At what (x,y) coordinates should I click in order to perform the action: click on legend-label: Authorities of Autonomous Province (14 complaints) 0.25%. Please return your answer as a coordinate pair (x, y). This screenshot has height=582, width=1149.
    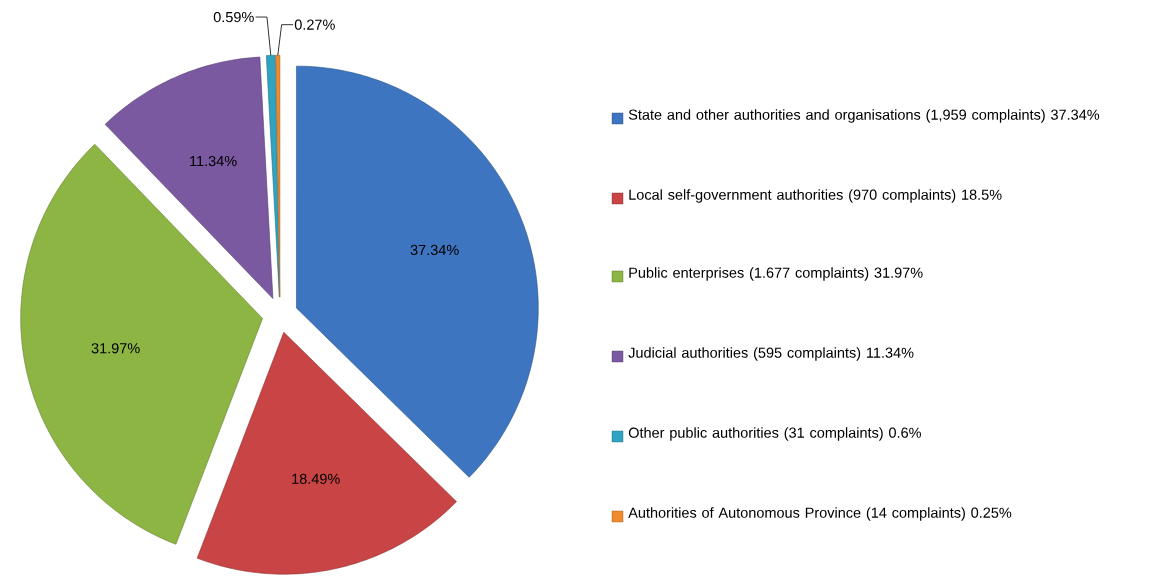
    Looking at the image, I should click on (820, 514).